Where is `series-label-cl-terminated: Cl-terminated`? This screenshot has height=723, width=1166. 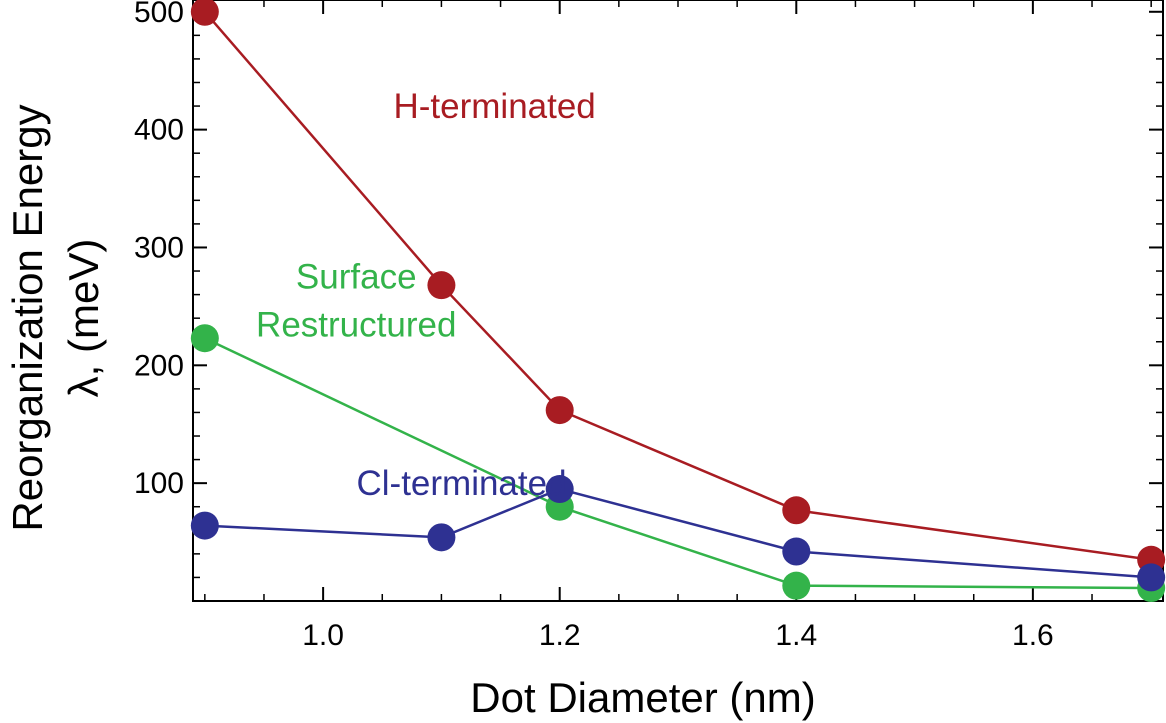 series-label-cl-terminated: Cl-terminated is located at coordinates (461, 483).